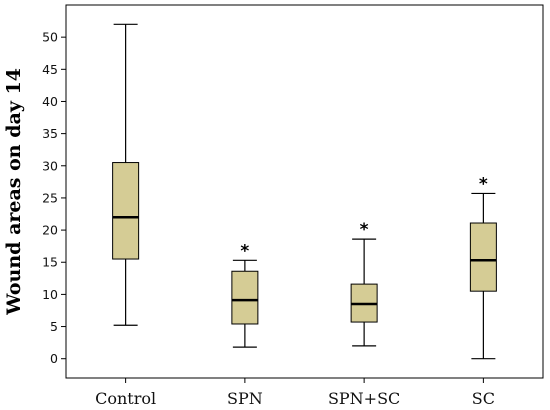  I want to click on x-axis: Control SPN SPN+SC SC, so click(295, 393).